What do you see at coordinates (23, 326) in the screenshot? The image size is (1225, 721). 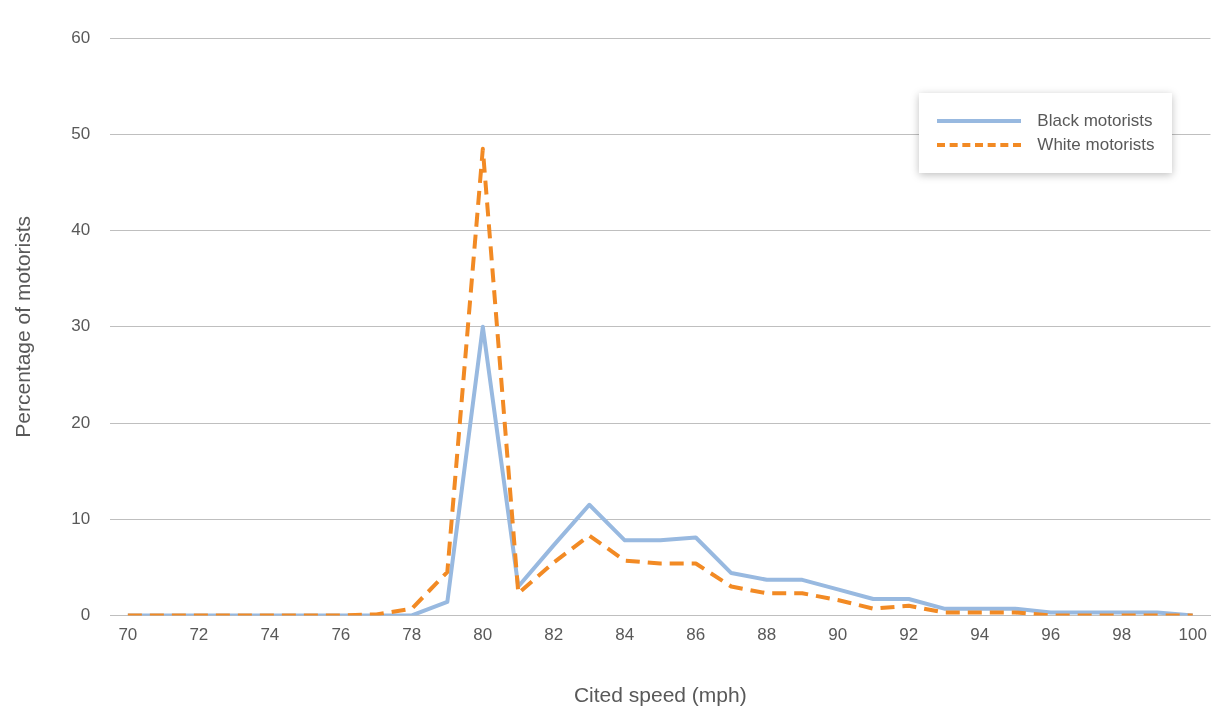 I see `y-axis-title: Percentage of motorists` at bounding box center [23, 326].